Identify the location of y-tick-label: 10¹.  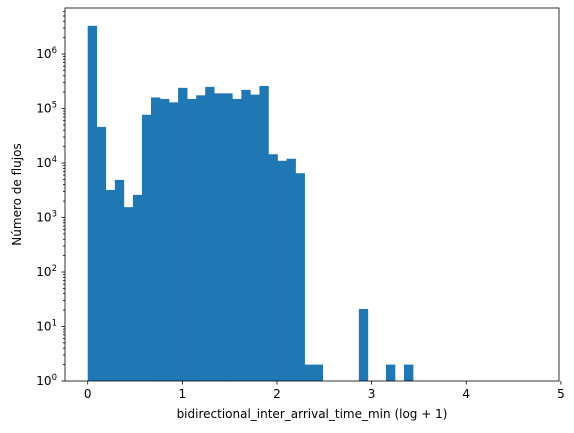
(46, 326).